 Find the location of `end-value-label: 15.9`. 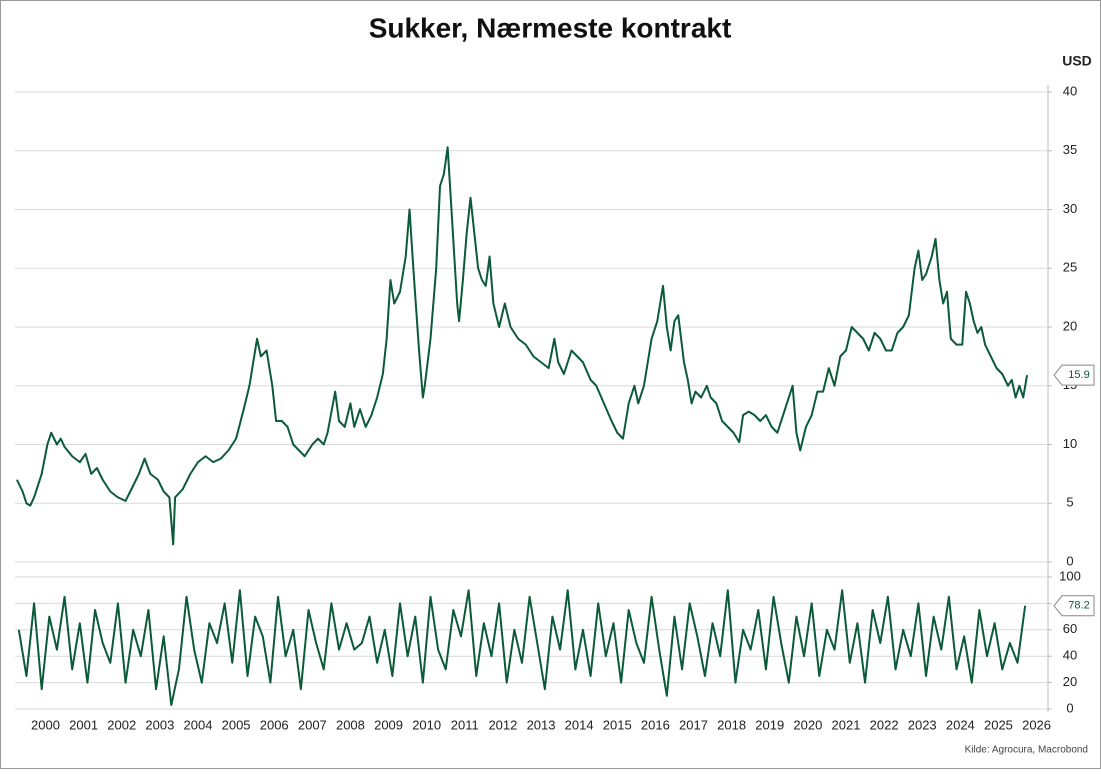

end-value-label: 15.9 is located at coordinates (1078, 375).